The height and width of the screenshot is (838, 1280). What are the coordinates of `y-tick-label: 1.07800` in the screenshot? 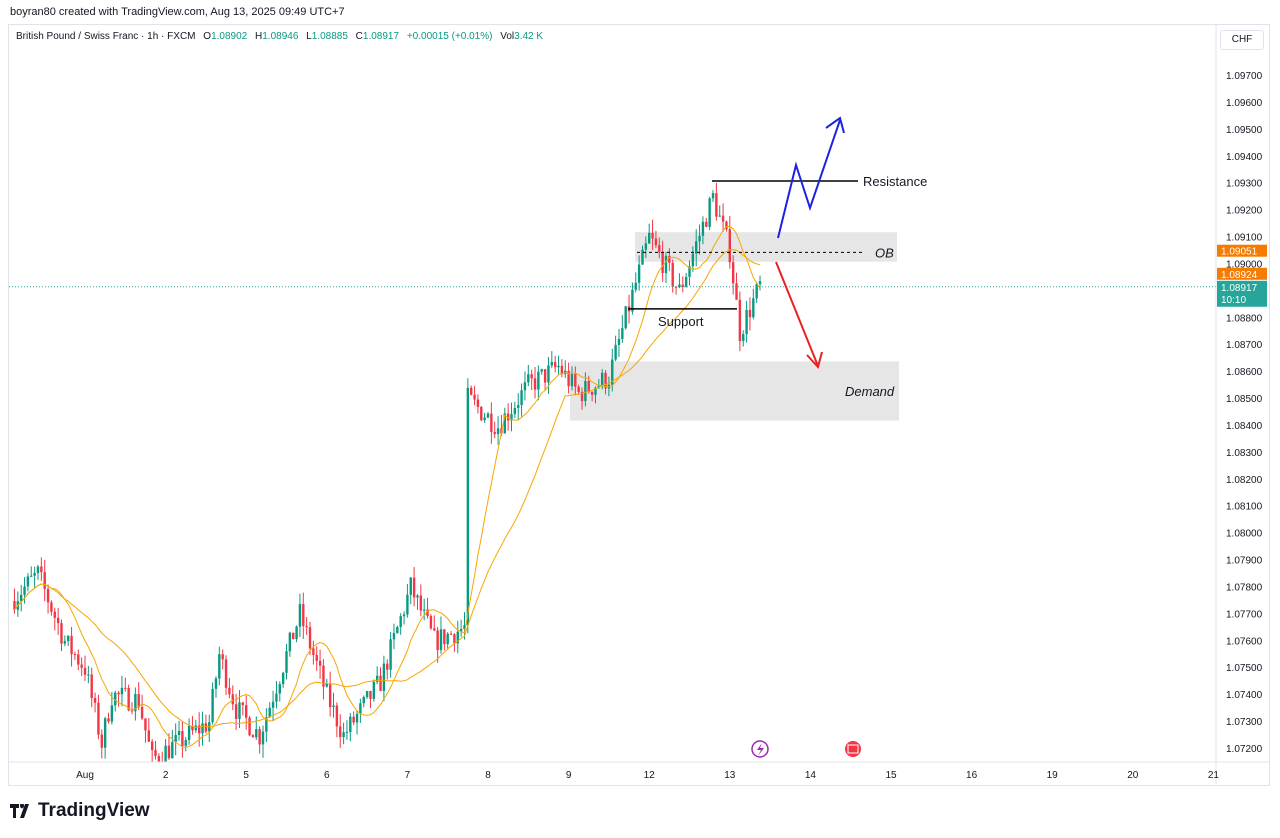 It's located at (1244, 587).